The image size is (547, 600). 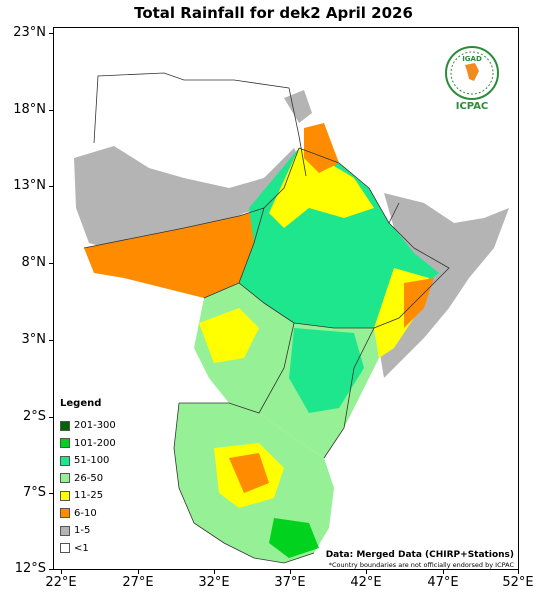 I want to click on legend-label: <1, so click(x=81, y=548).